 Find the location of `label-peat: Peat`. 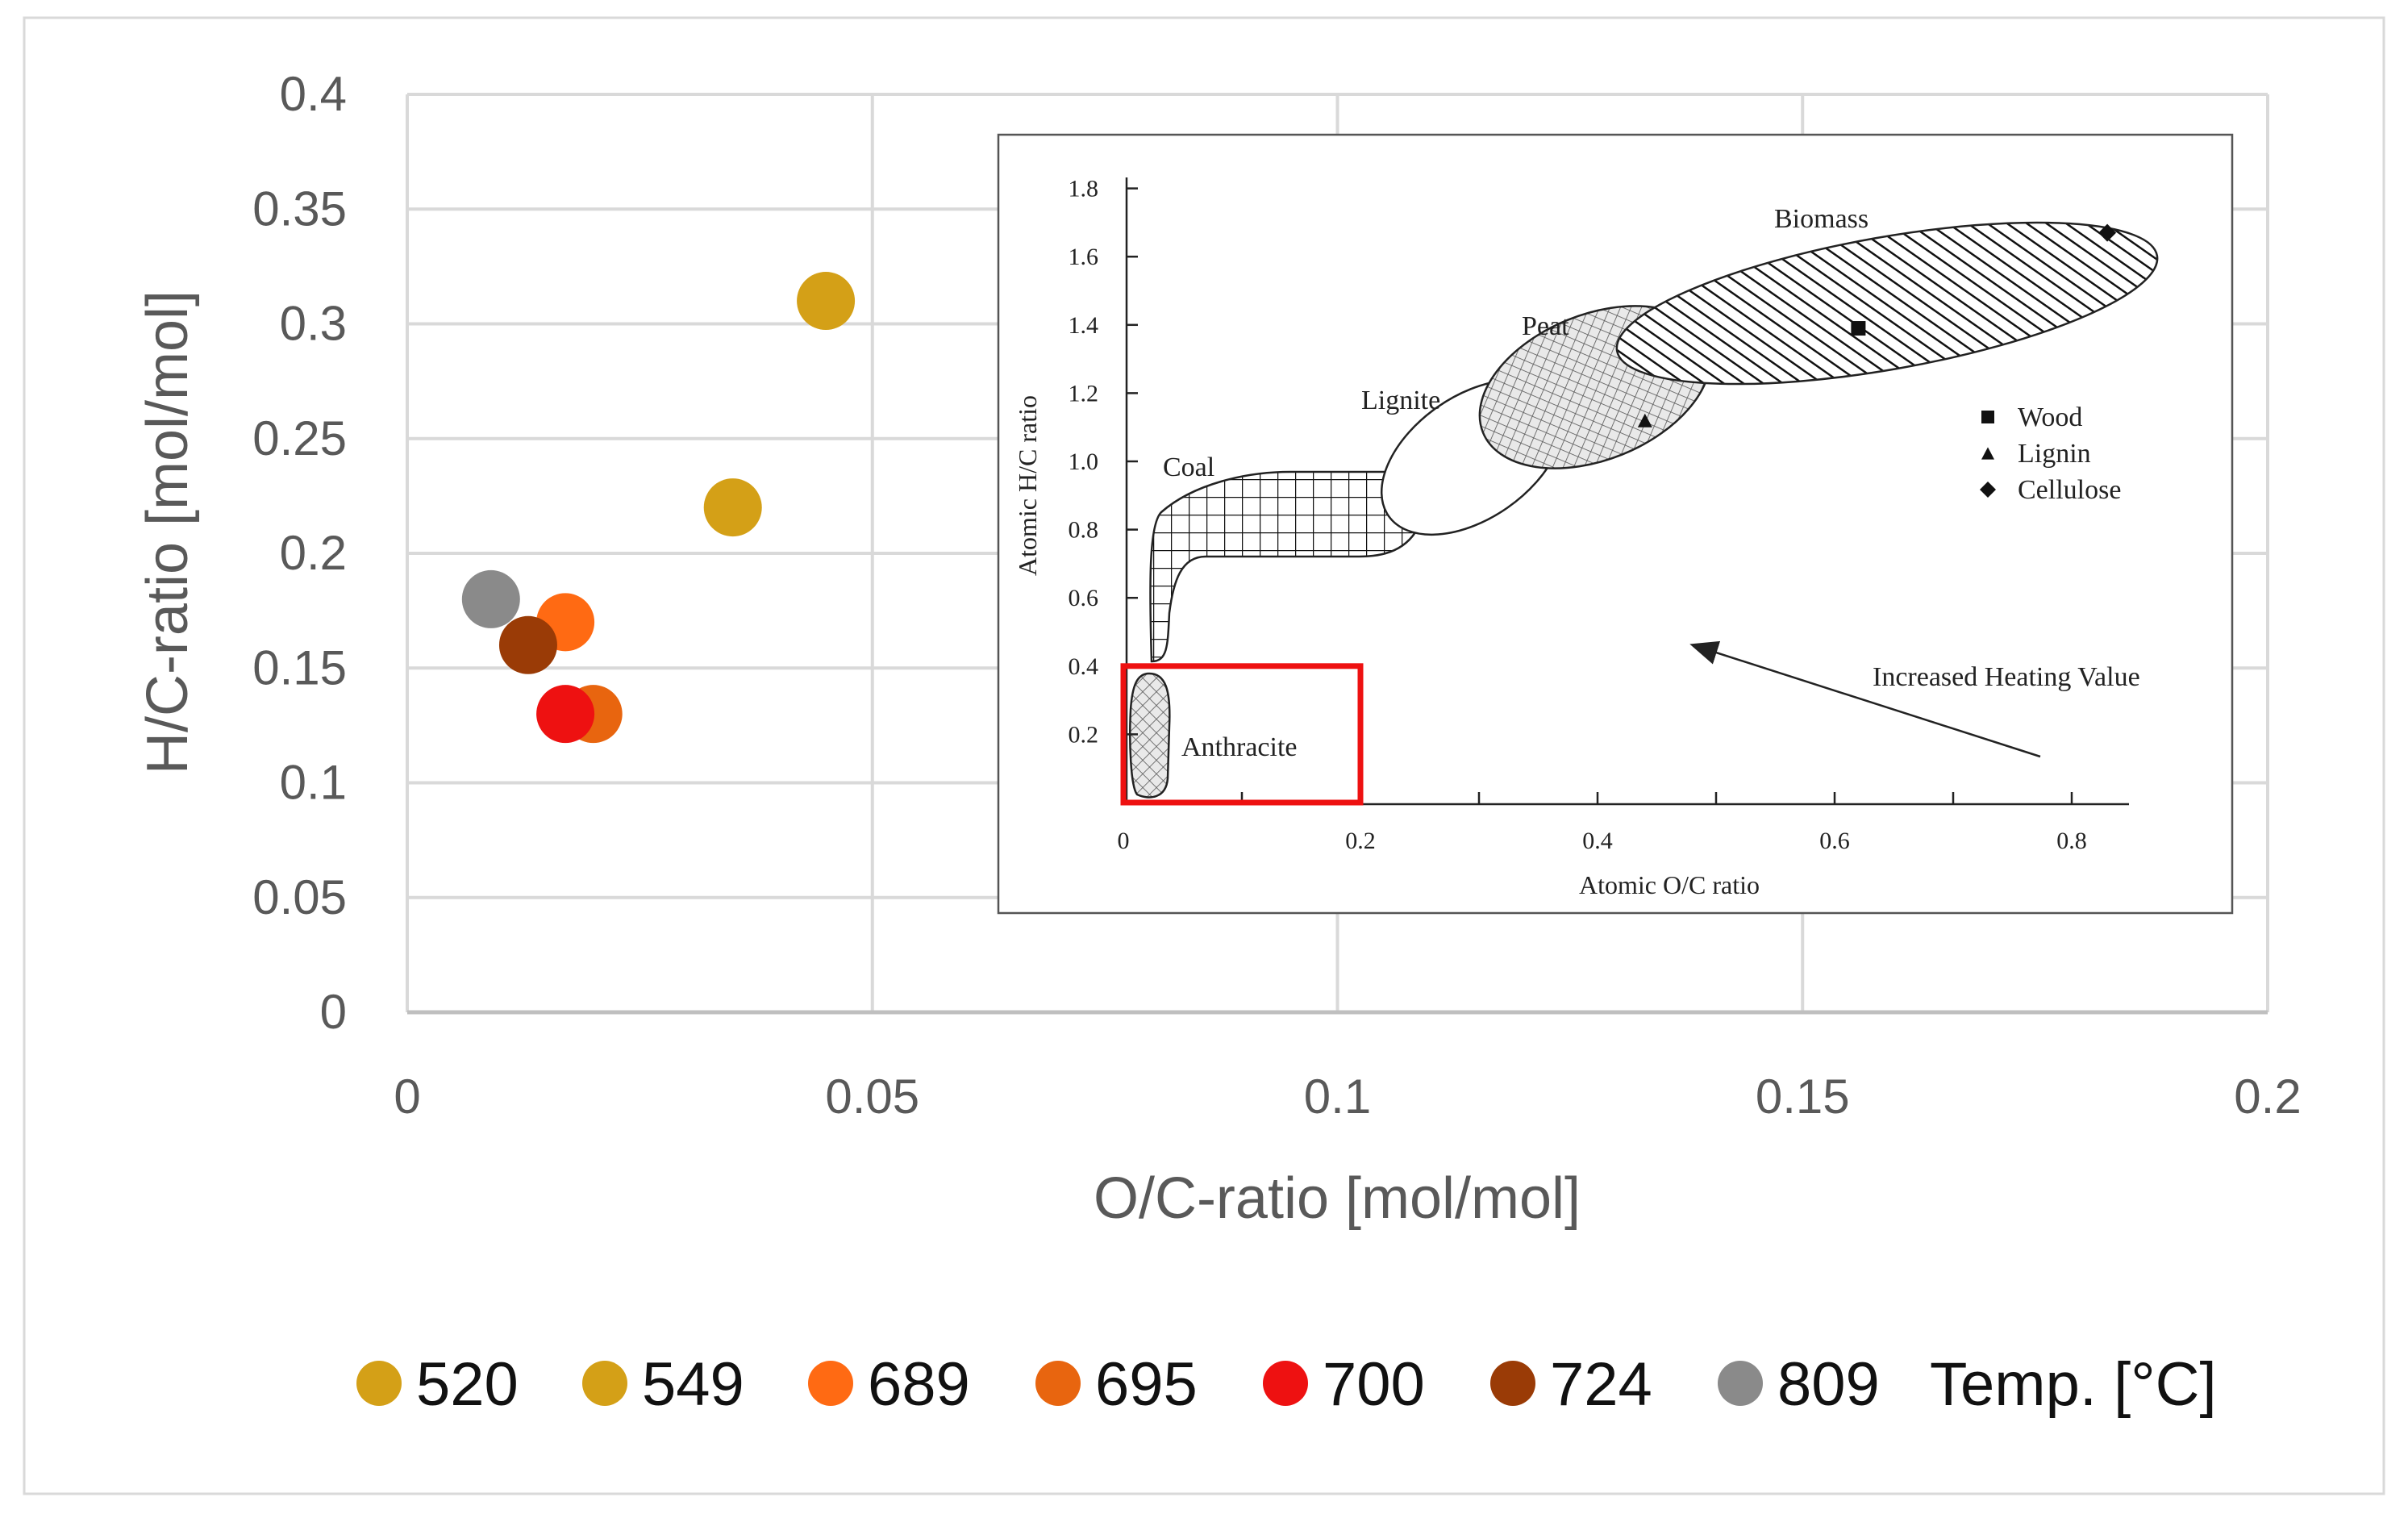

label-peat: Peat is located at coordinates (1545, 326).